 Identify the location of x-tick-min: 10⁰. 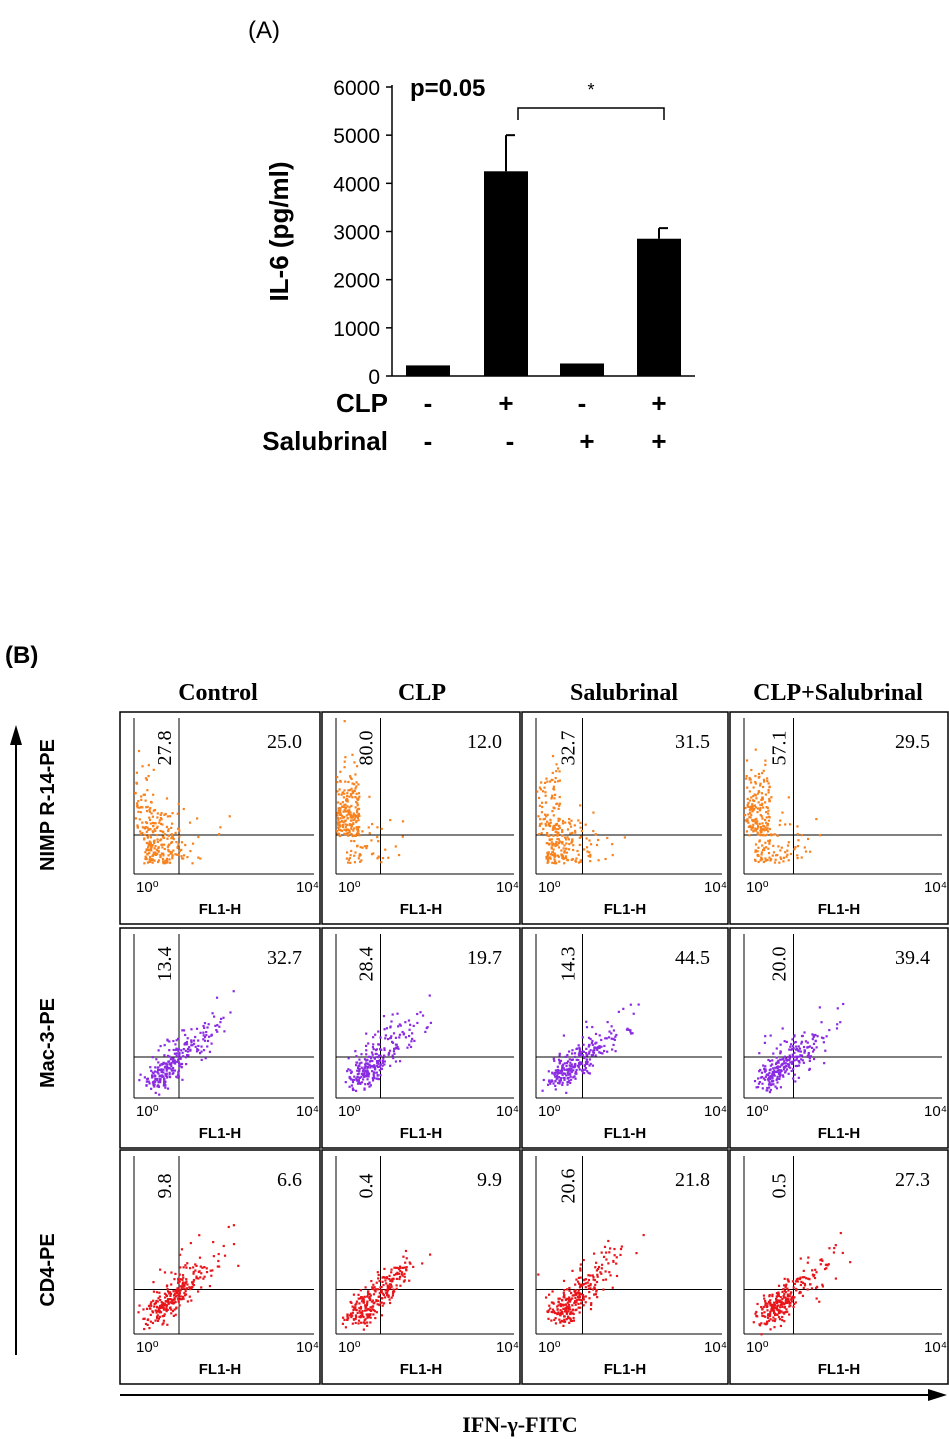
(757, 1347).